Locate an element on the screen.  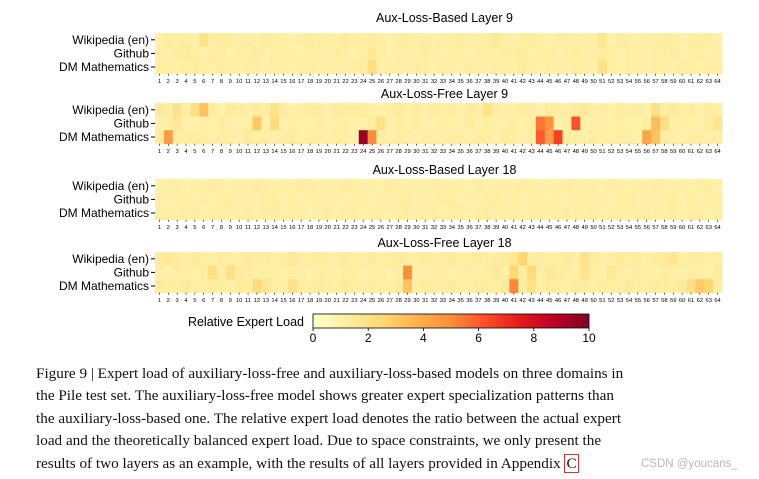
appendix-c-link: C is located at coordinates (571, 463).